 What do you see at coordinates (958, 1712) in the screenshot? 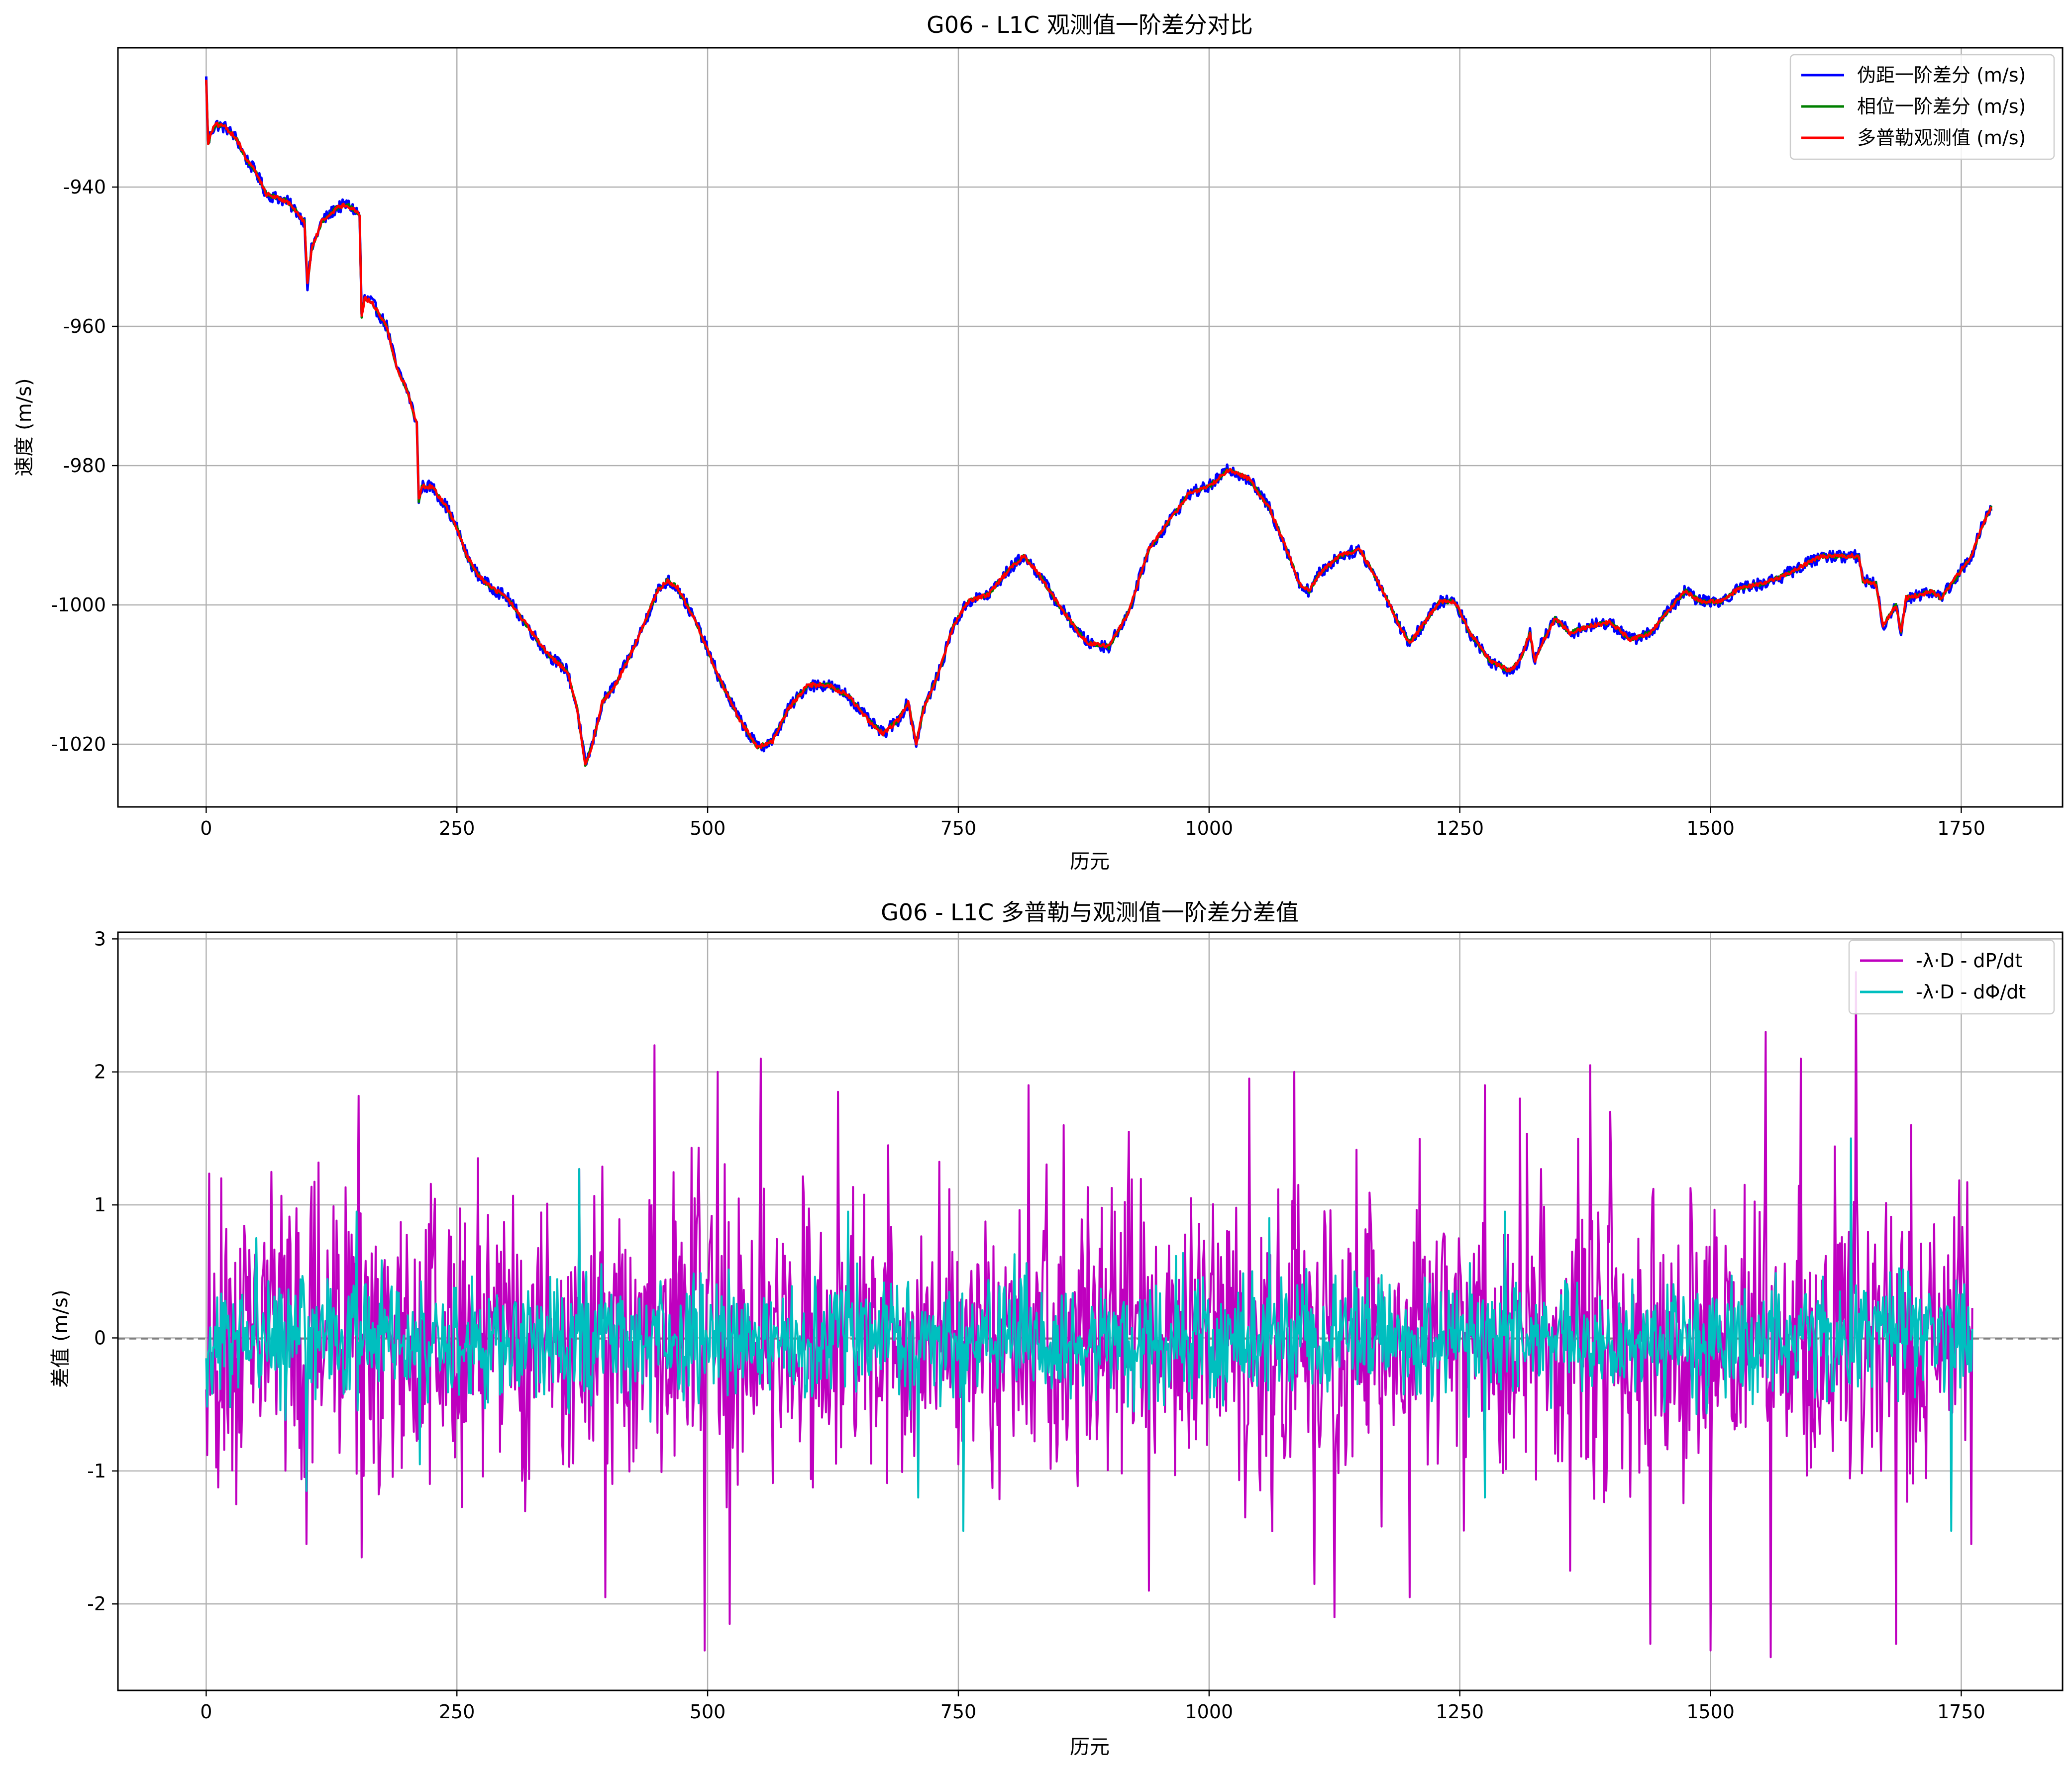
I see `bottom-x-tick-label: 750` at bounding box center [958, 1712].